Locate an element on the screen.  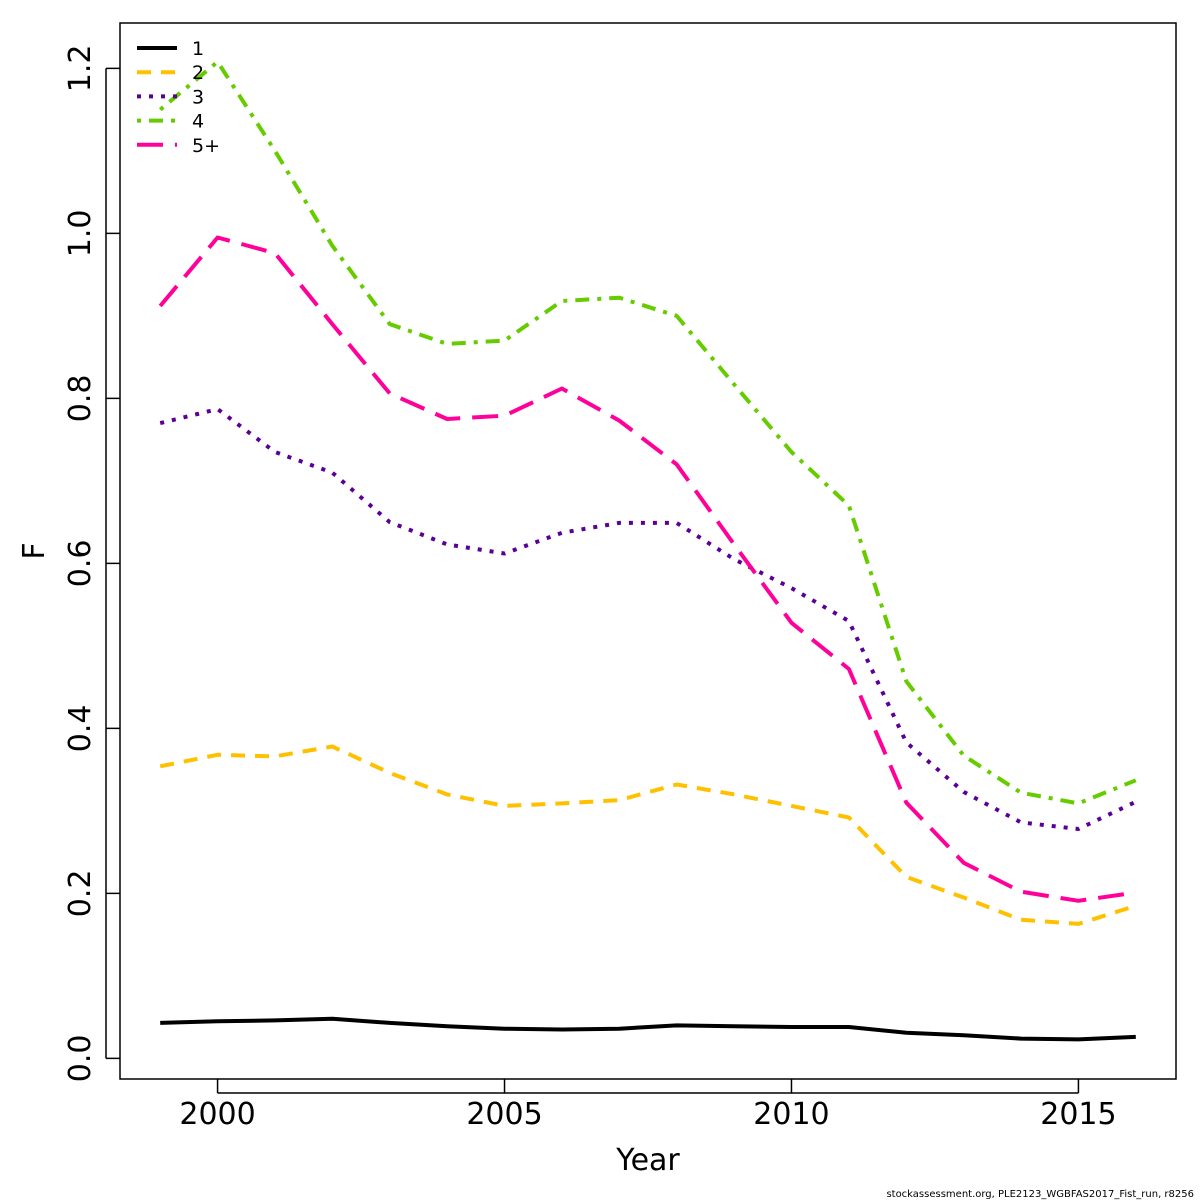
legend-label: 2 is located at coordinates (198, 73).